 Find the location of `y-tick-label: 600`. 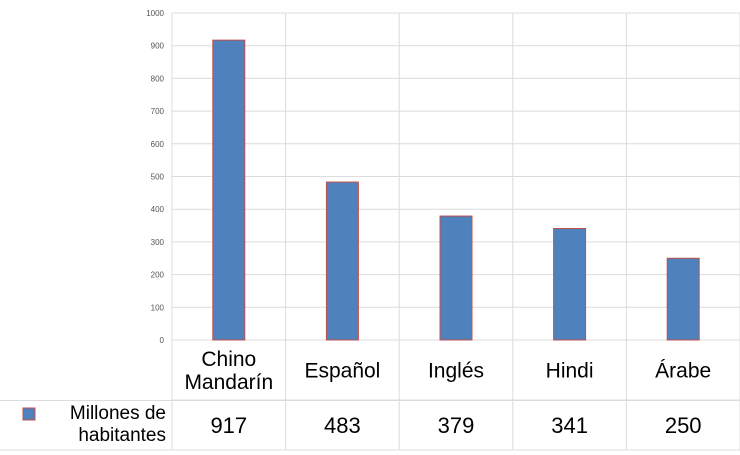

y-tick-label: 600 is located at coordinates (158, 144).